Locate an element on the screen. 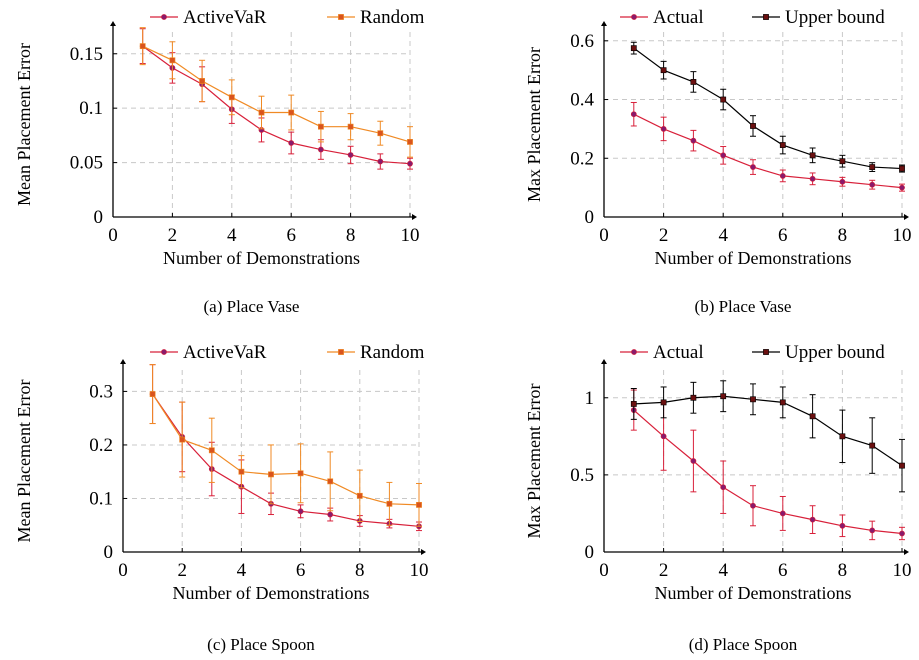 The width and height of the screenshot is (919, 660). subfigure-caption: (c) Place Spoon is located at coordinates (261, 644).